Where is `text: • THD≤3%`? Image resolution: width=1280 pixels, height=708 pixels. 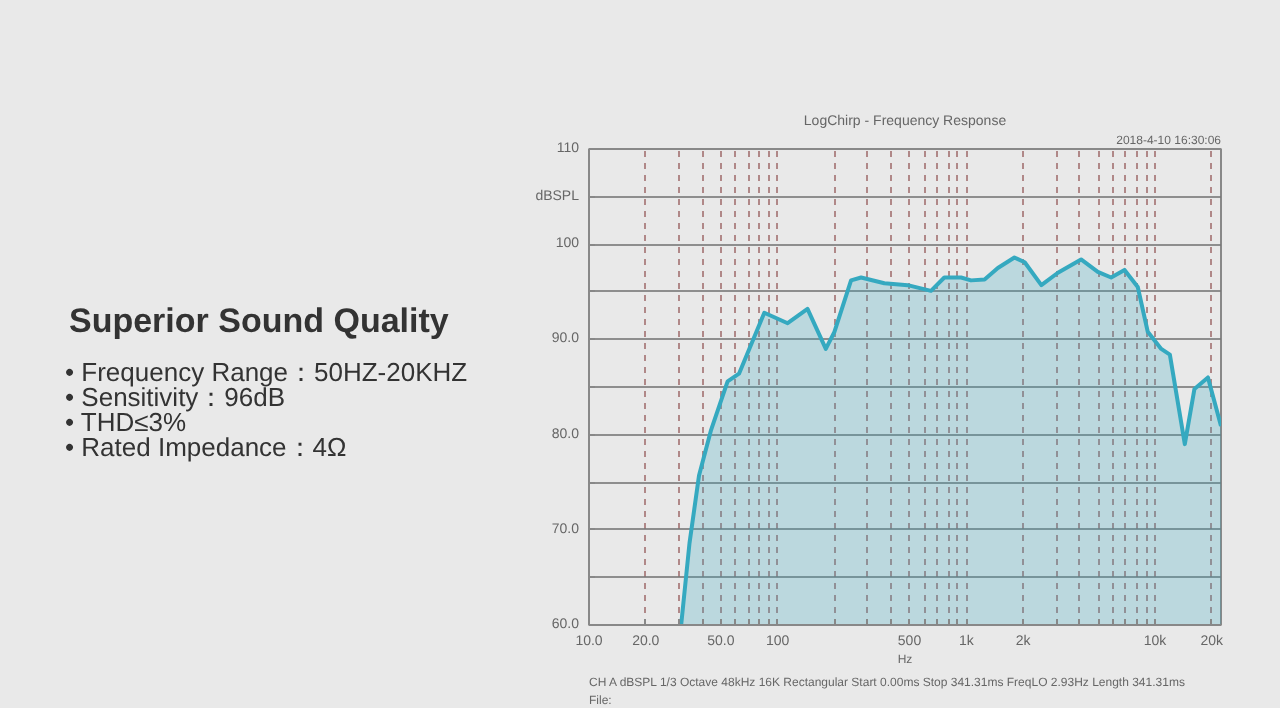 text: • THD≤3% is located at coordinates (126, 421).